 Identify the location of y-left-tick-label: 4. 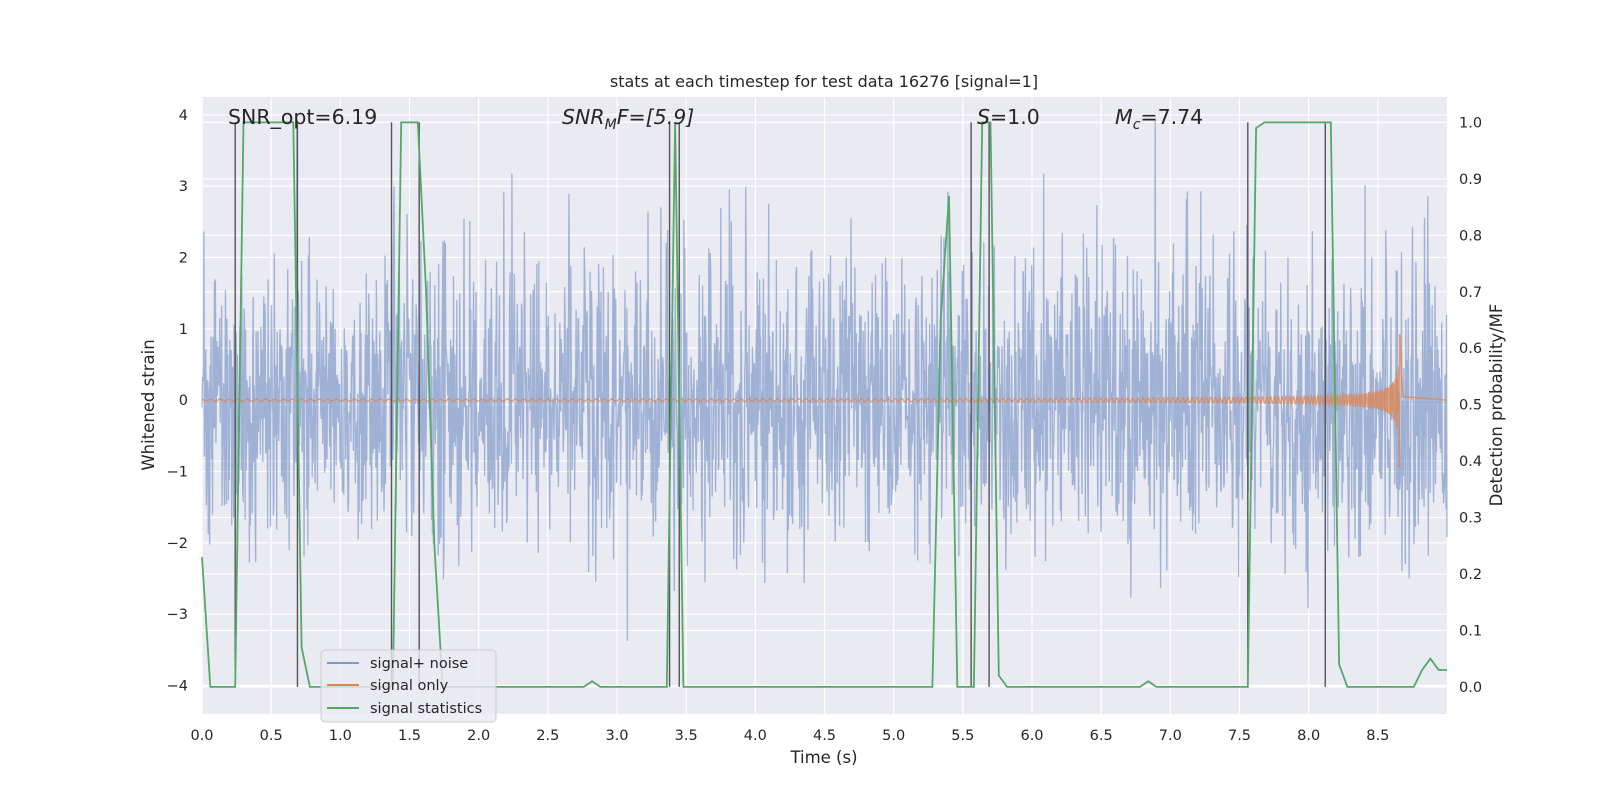
(183, 116).